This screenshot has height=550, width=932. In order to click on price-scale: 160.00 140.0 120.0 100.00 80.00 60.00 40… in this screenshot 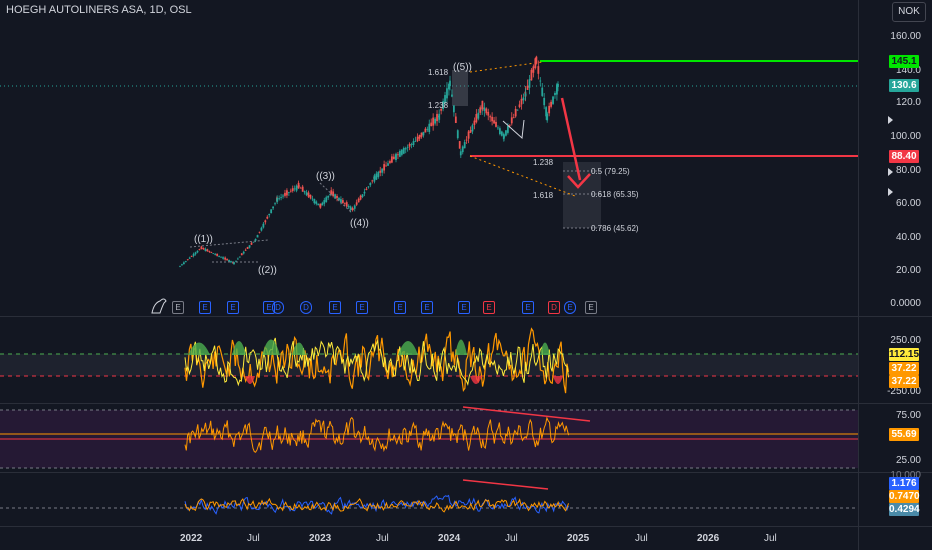, I will do `click(895, 275)`.